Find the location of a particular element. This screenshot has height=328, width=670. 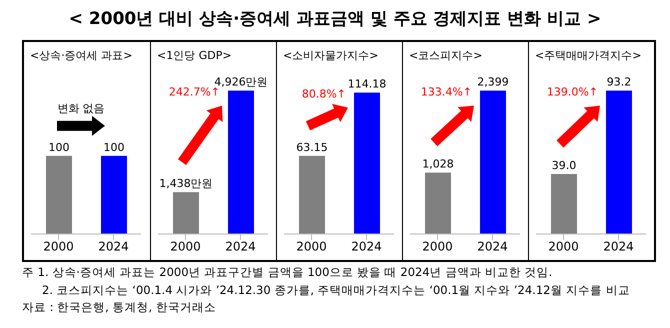

text: < 2000년 대비 상속·증여세 과표금액 및 주요 경제지표 변화 비교 > is located at coordinates (335, 19).